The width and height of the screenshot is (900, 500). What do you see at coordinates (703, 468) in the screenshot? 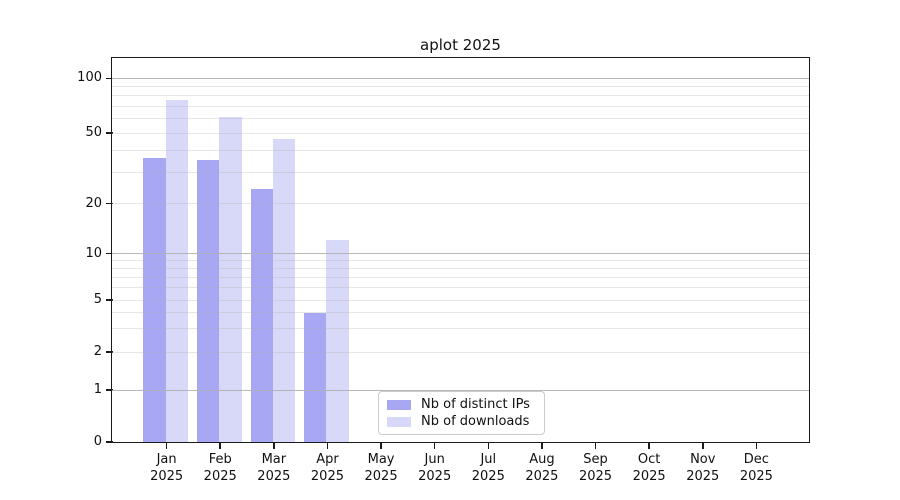
I see `x-tick-label-nov: Nov 2025` at bounding box center [703, 468].